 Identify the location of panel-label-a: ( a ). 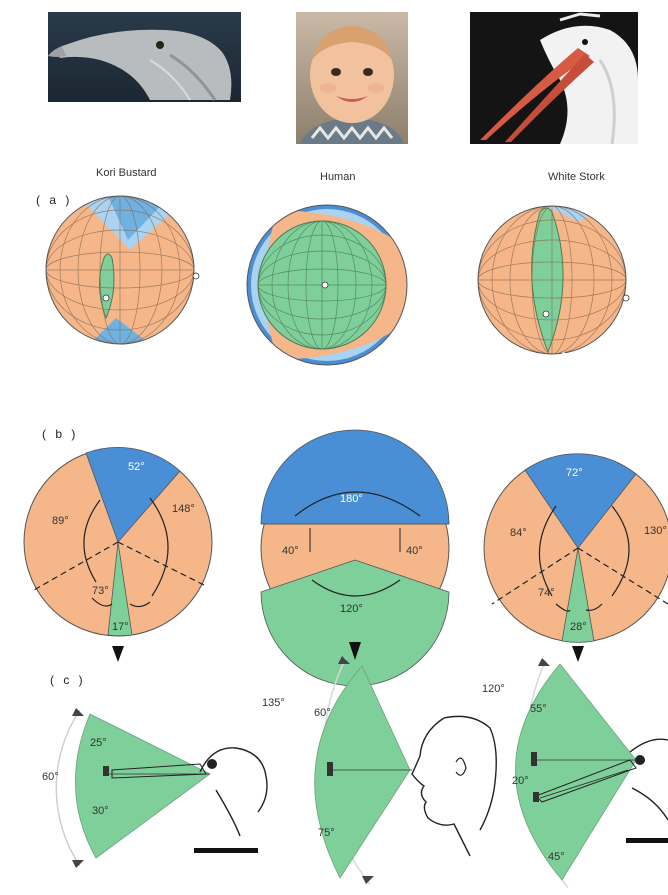
(54, 200).